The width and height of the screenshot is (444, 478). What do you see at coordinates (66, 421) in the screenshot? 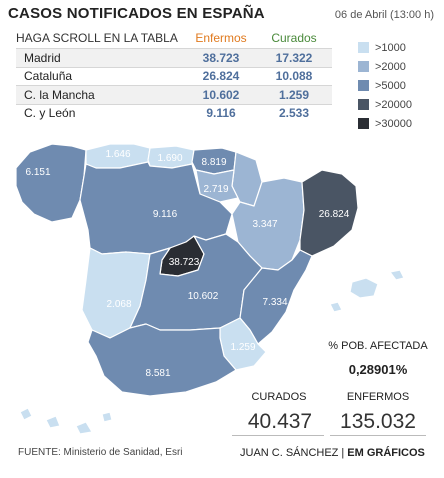
I see `region-canarias` at bounding box center [66, 421].